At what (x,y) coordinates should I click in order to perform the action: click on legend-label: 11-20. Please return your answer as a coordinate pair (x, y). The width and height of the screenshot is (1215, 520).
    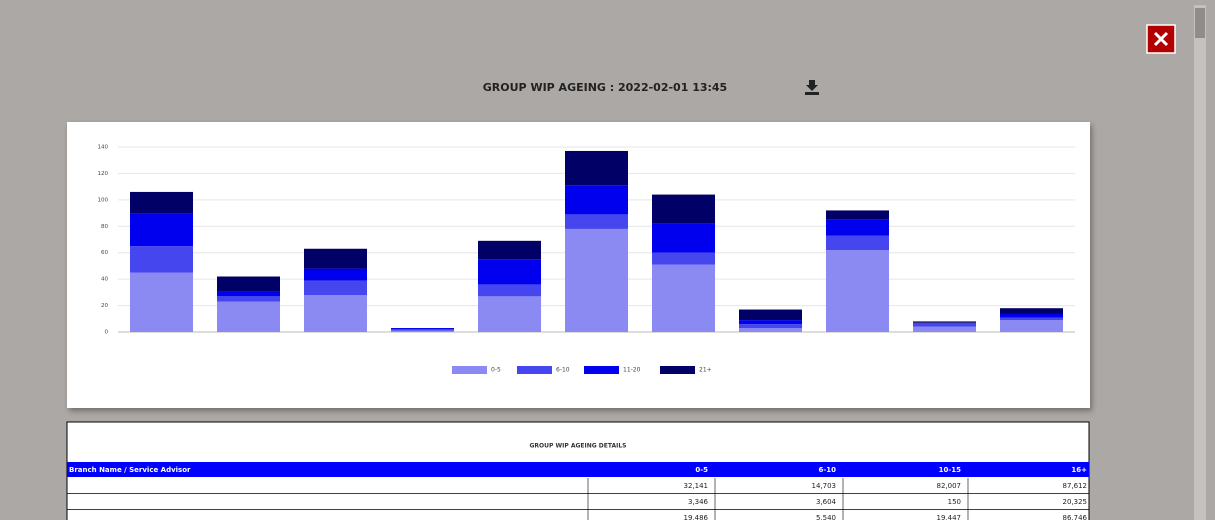
    Looking at the image, I should click on (632, 370).